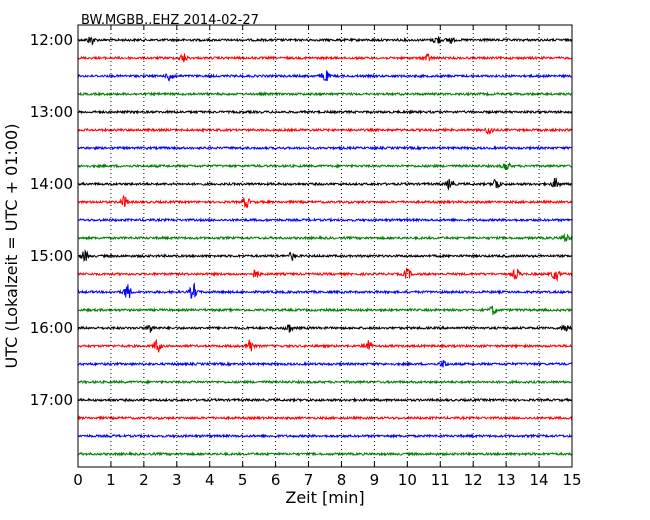 The width and height of the screenshot is (650, 520). Describe the element at coordinates (243, 480) in the screenshot. I see `x-tick-label: 5` at that location.